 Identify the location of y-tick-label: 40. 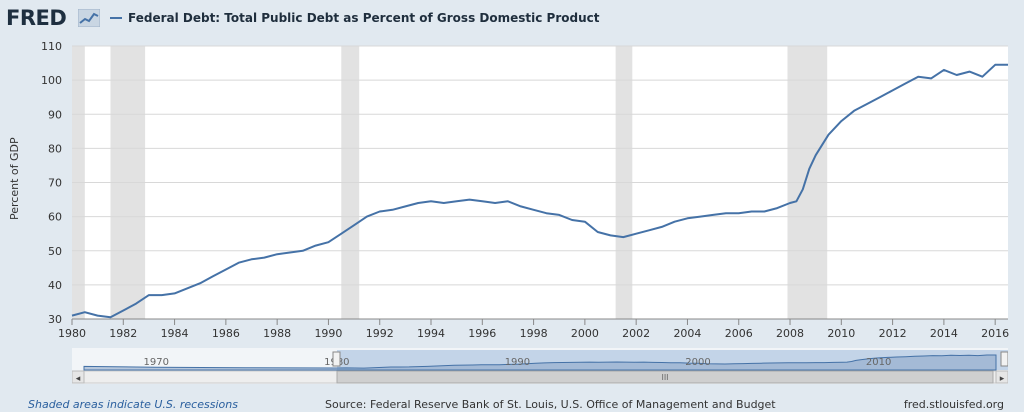
(55, 285).